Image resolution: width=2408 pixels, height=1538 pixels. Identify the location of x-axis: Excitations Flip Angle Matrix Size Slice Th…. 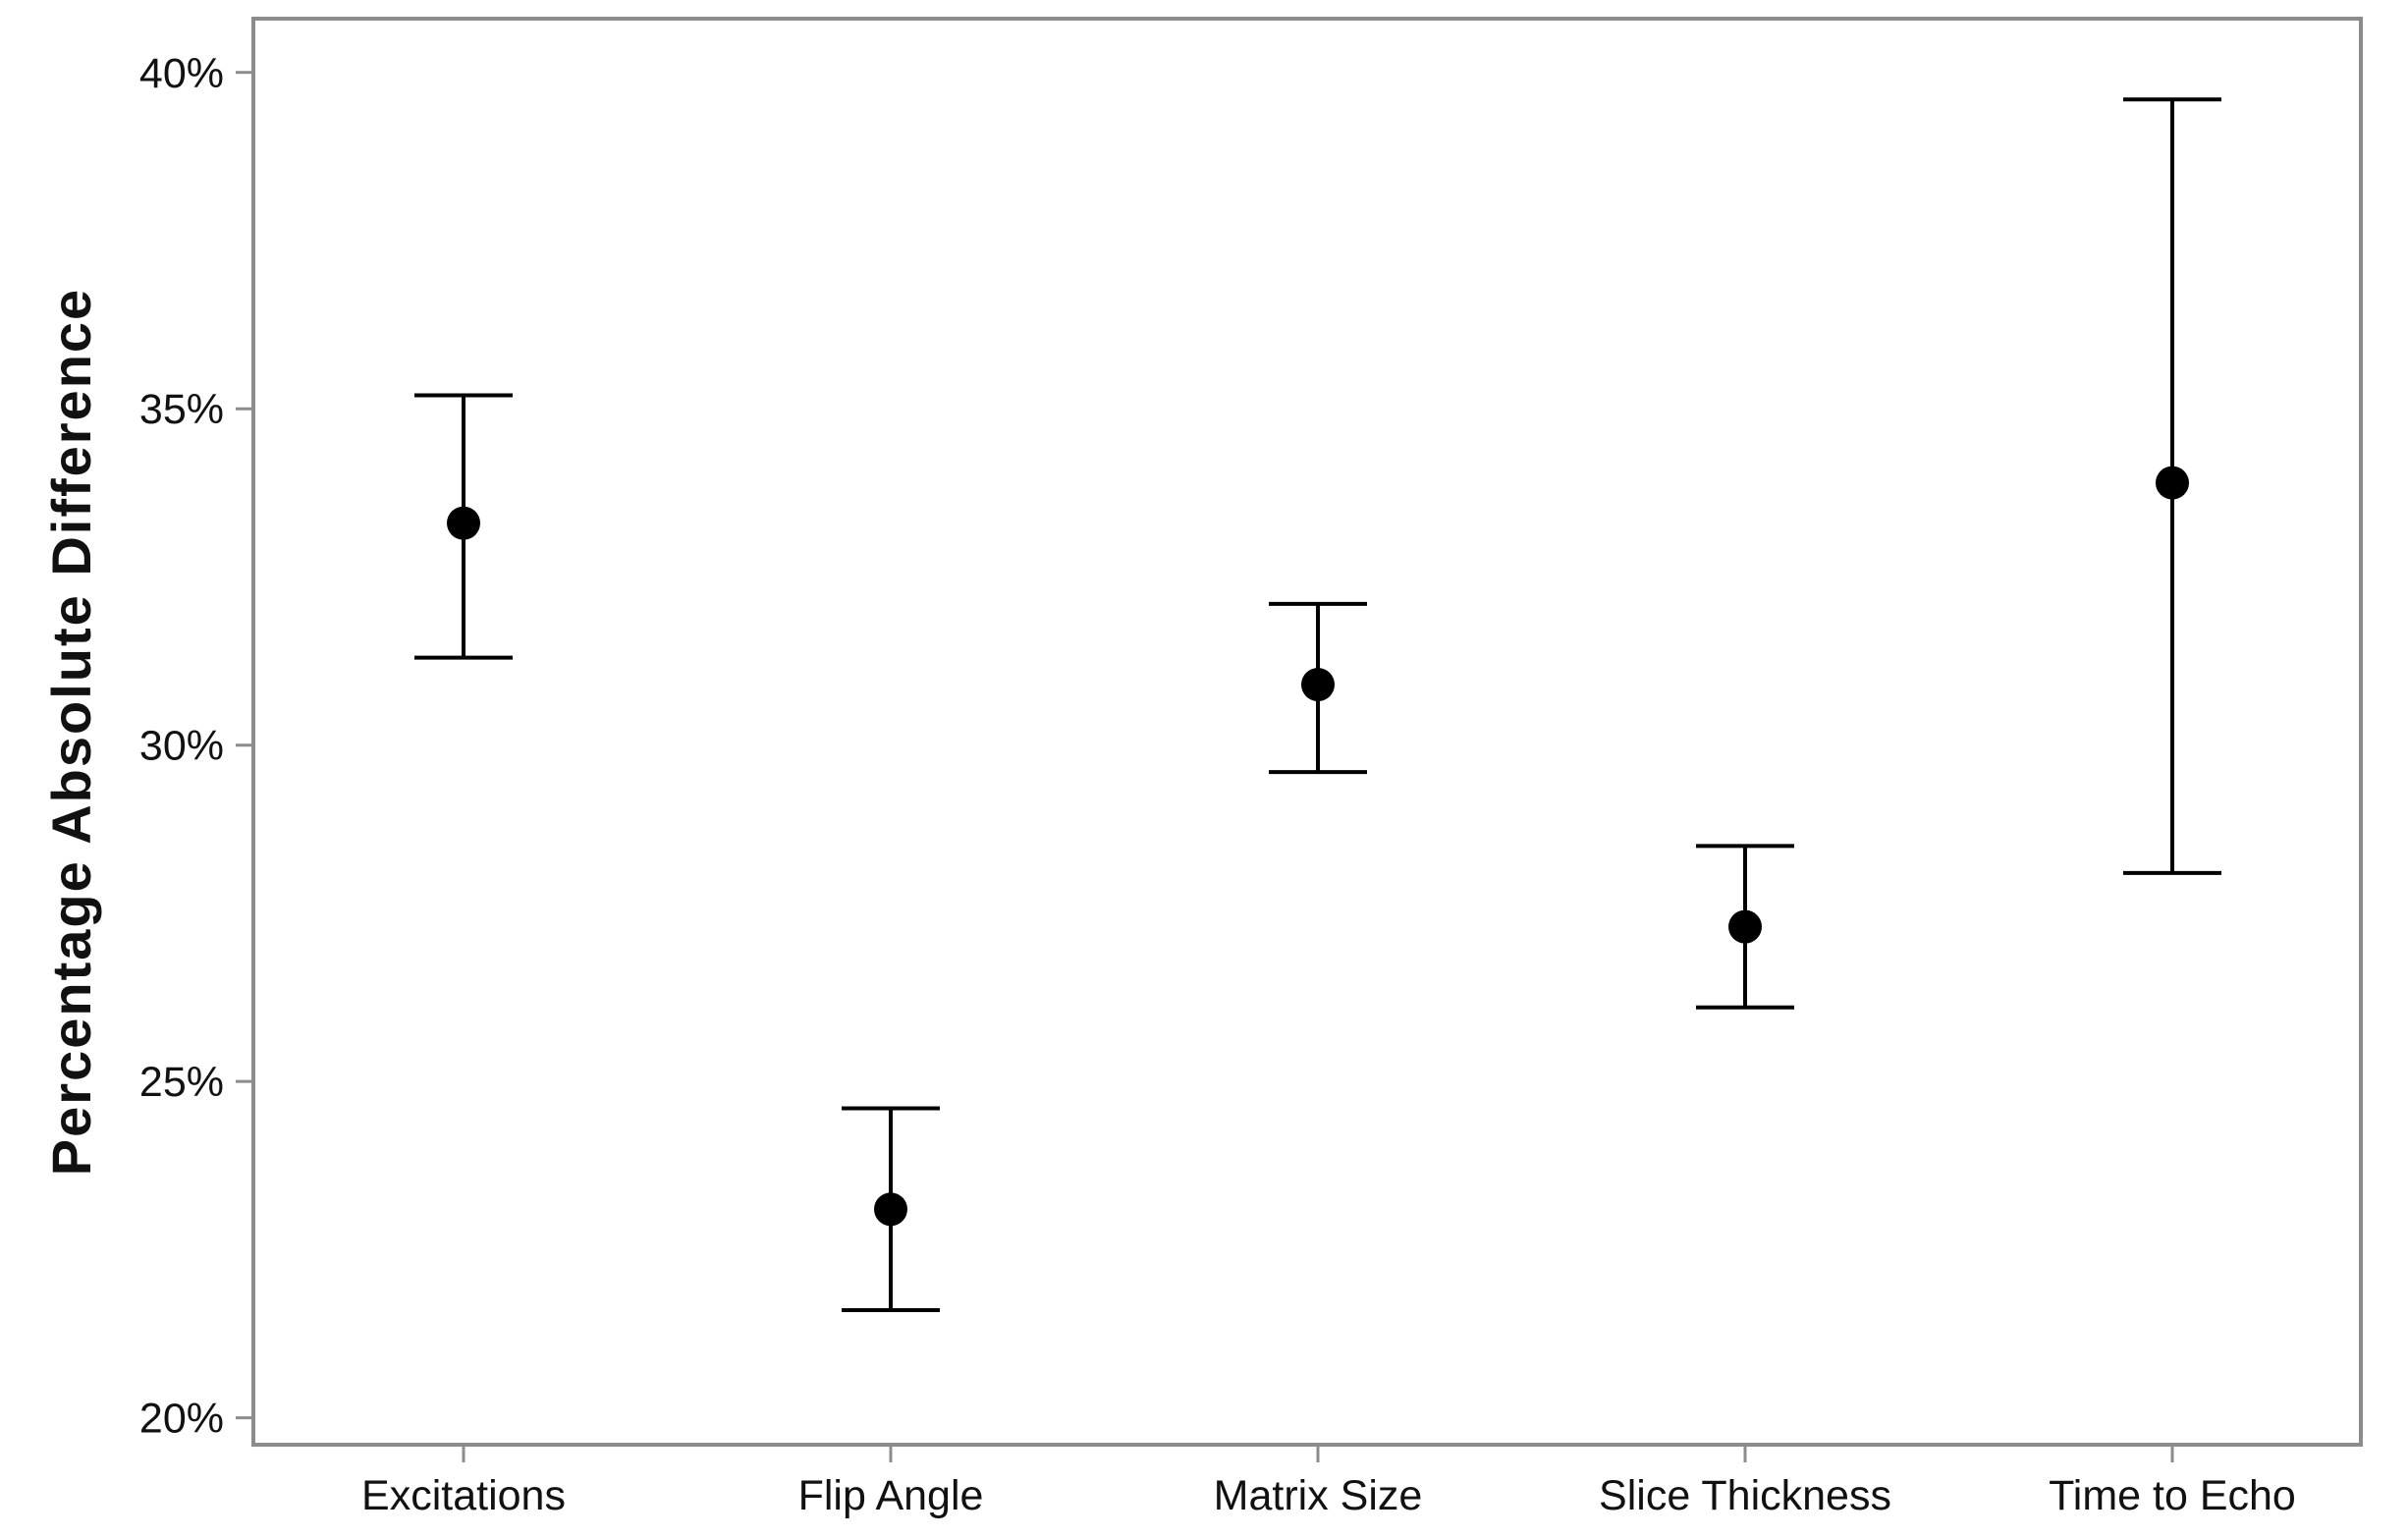
(1329, 1482).